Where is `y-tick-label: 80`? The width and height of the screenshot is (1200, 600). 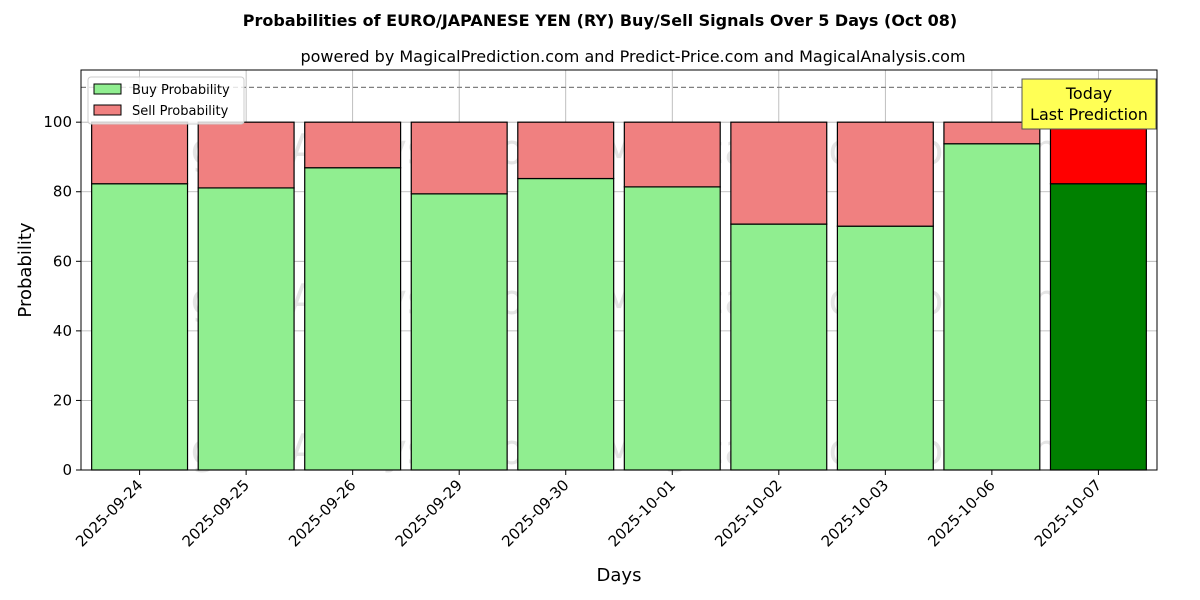
y-tick-label: 80 is located at coordinates (62, 192).